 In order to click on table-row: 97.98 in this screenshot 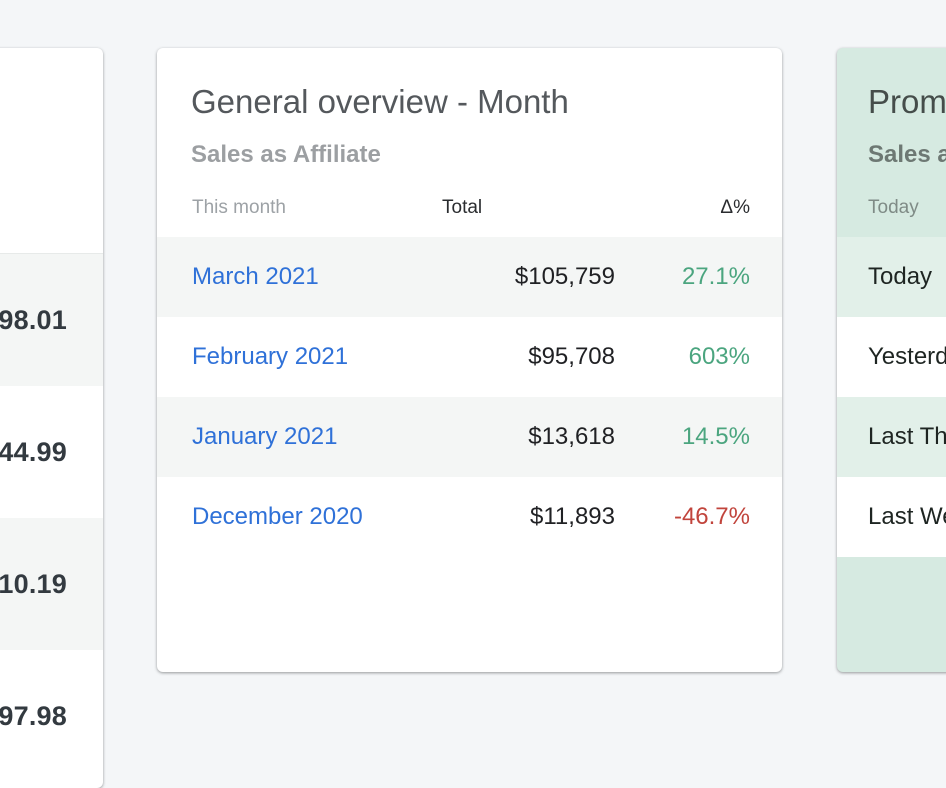, I will do `click(51, 716)`.